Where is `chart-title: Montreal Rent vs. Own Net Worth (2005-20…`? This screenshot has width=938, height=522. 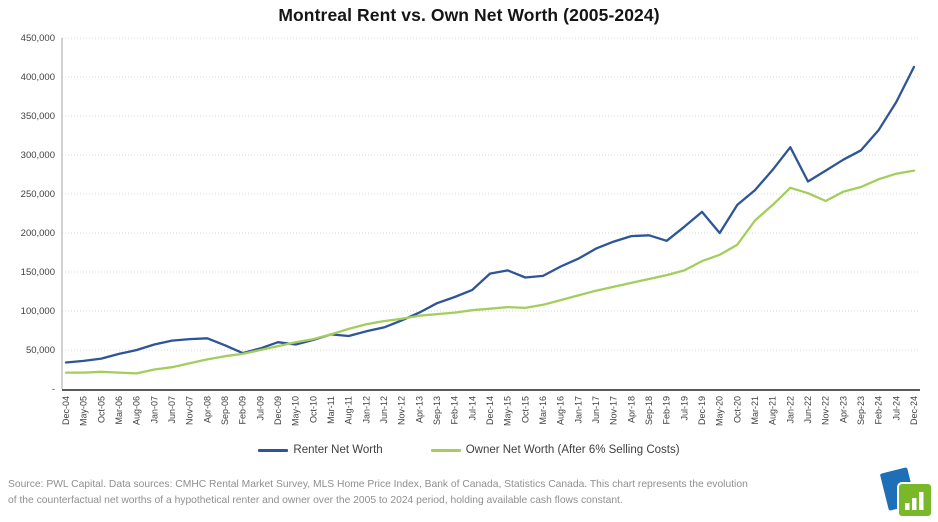
chart-title: Montreal Rent vs. Own Net Worth (2005-20… is located at coordinates (469, 15).